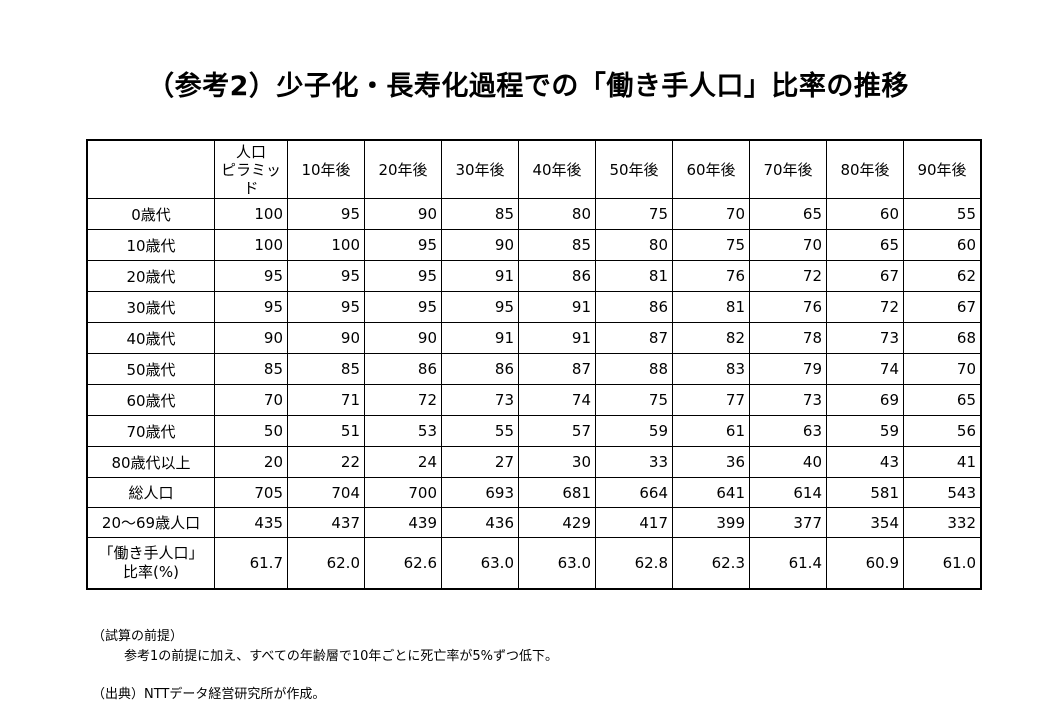 This screenshot has width=1056, height=719. I want to click on row-label: 「働き手人口」 比率(%), so click(150, 563).